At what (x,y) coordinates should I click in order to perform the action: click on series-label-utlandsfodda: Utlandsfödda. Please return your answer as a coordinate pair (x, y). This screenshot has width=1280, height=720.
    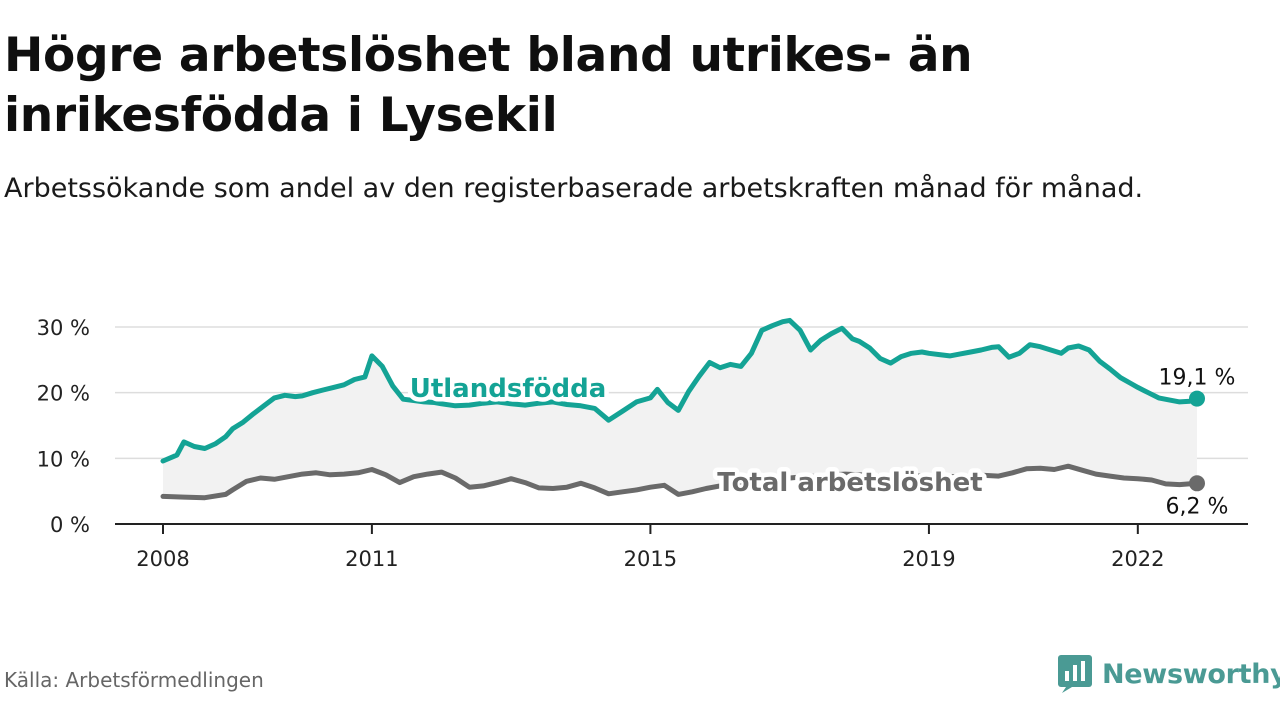
    Looking at the image, I should click on (508, 389).